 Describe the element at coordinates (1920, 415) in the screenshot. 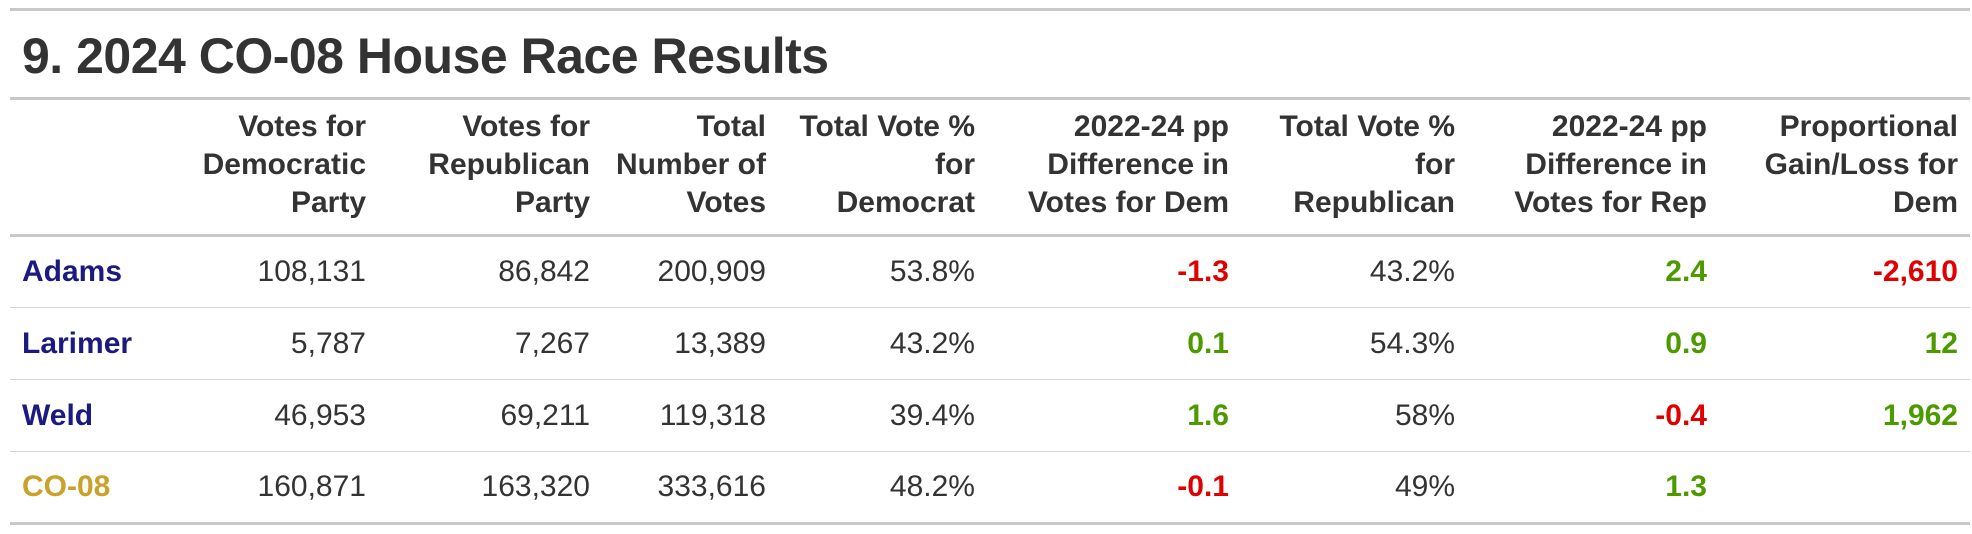

I see `cell-dem-gain-loss: 1,962` at that location.